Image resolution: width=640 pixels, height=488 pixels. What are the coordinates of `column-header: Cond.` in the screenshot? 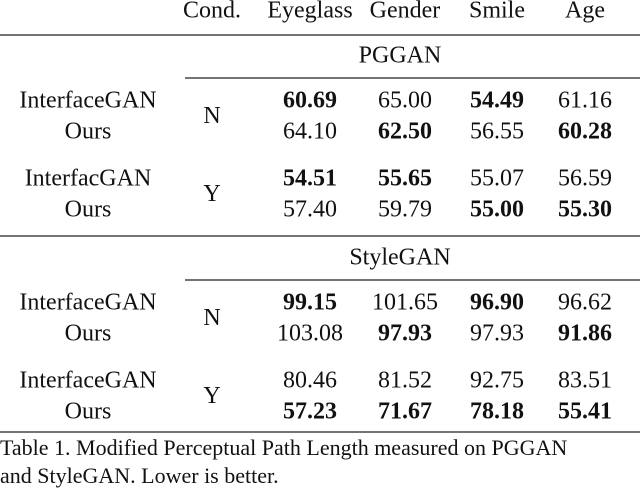 It's located at (212, 12).